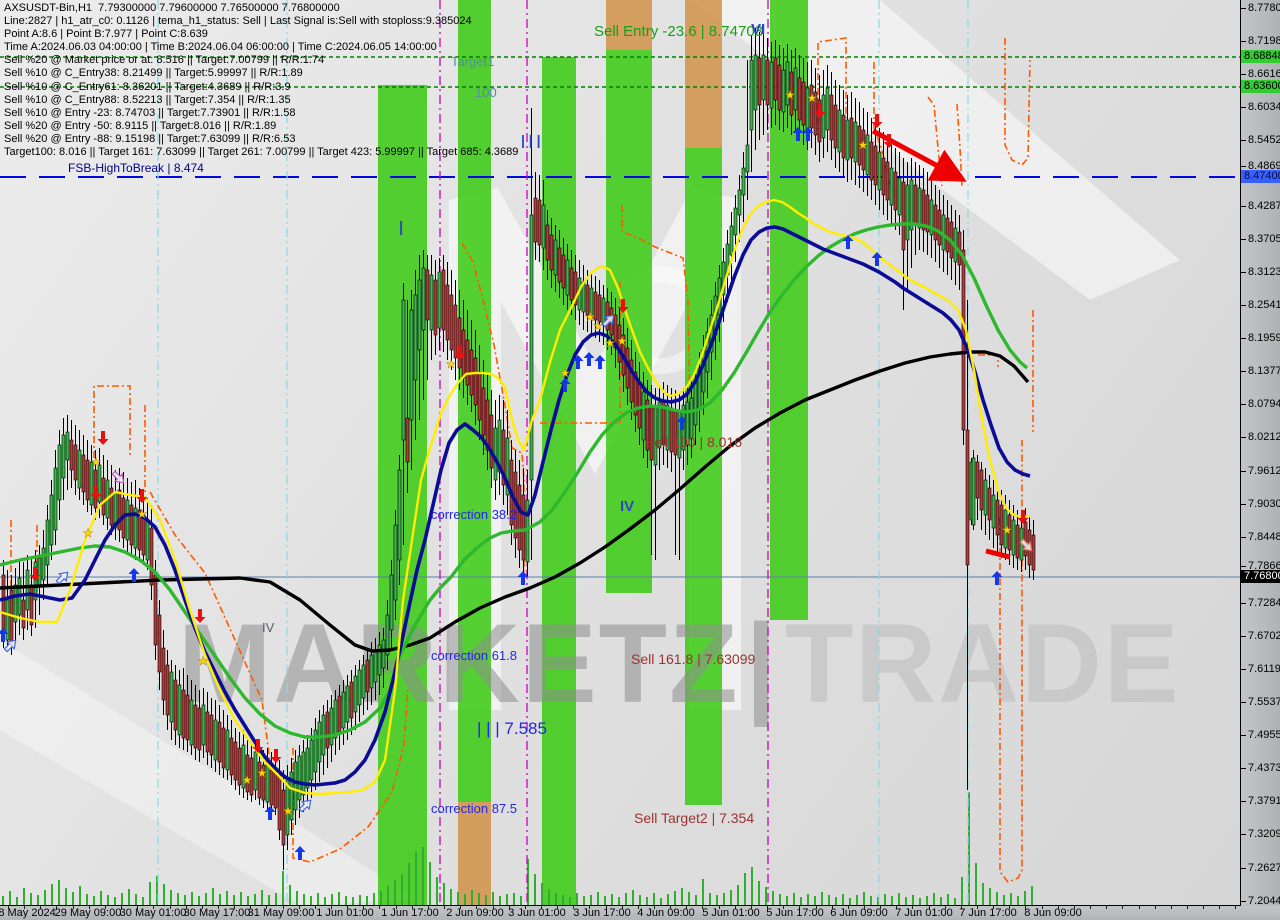 The height and width of the screenshot is (920, 1280). What do you see at coordinates (877, 259) in the screenshot?
I see `buy-arrow-icon` at bounding box center [877, 259].